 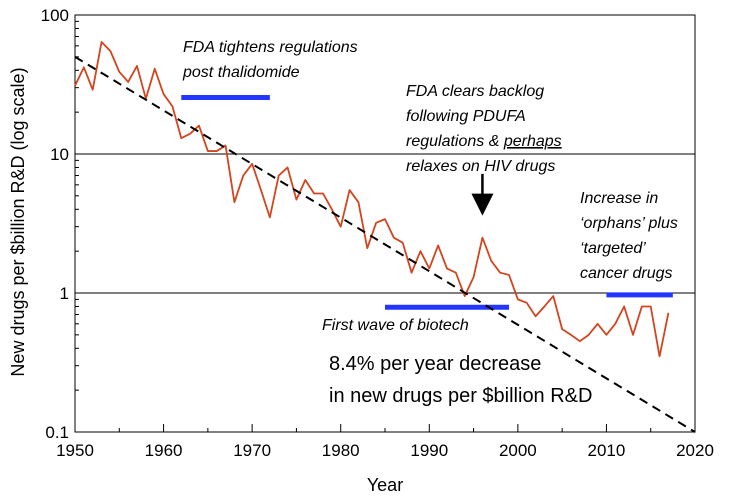 I want to click on x-axis-title: Year, so click(x=385, y=485).